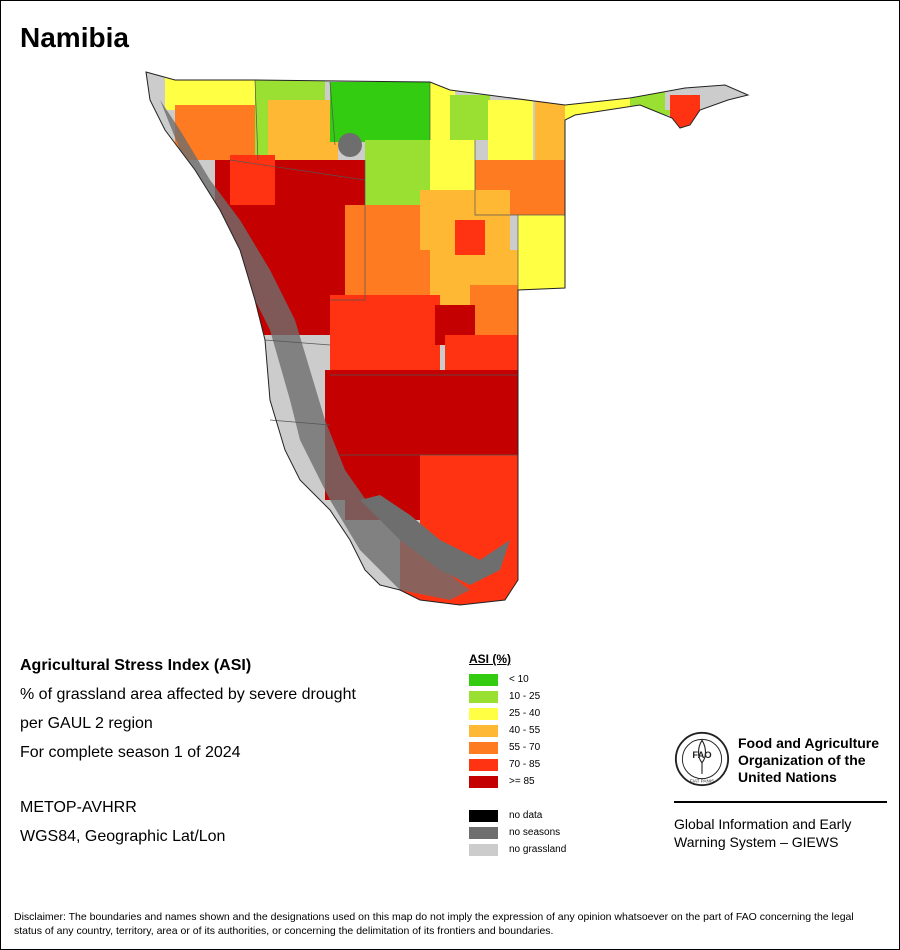  I want to click on map-title: Namibia, so click(74, 37).